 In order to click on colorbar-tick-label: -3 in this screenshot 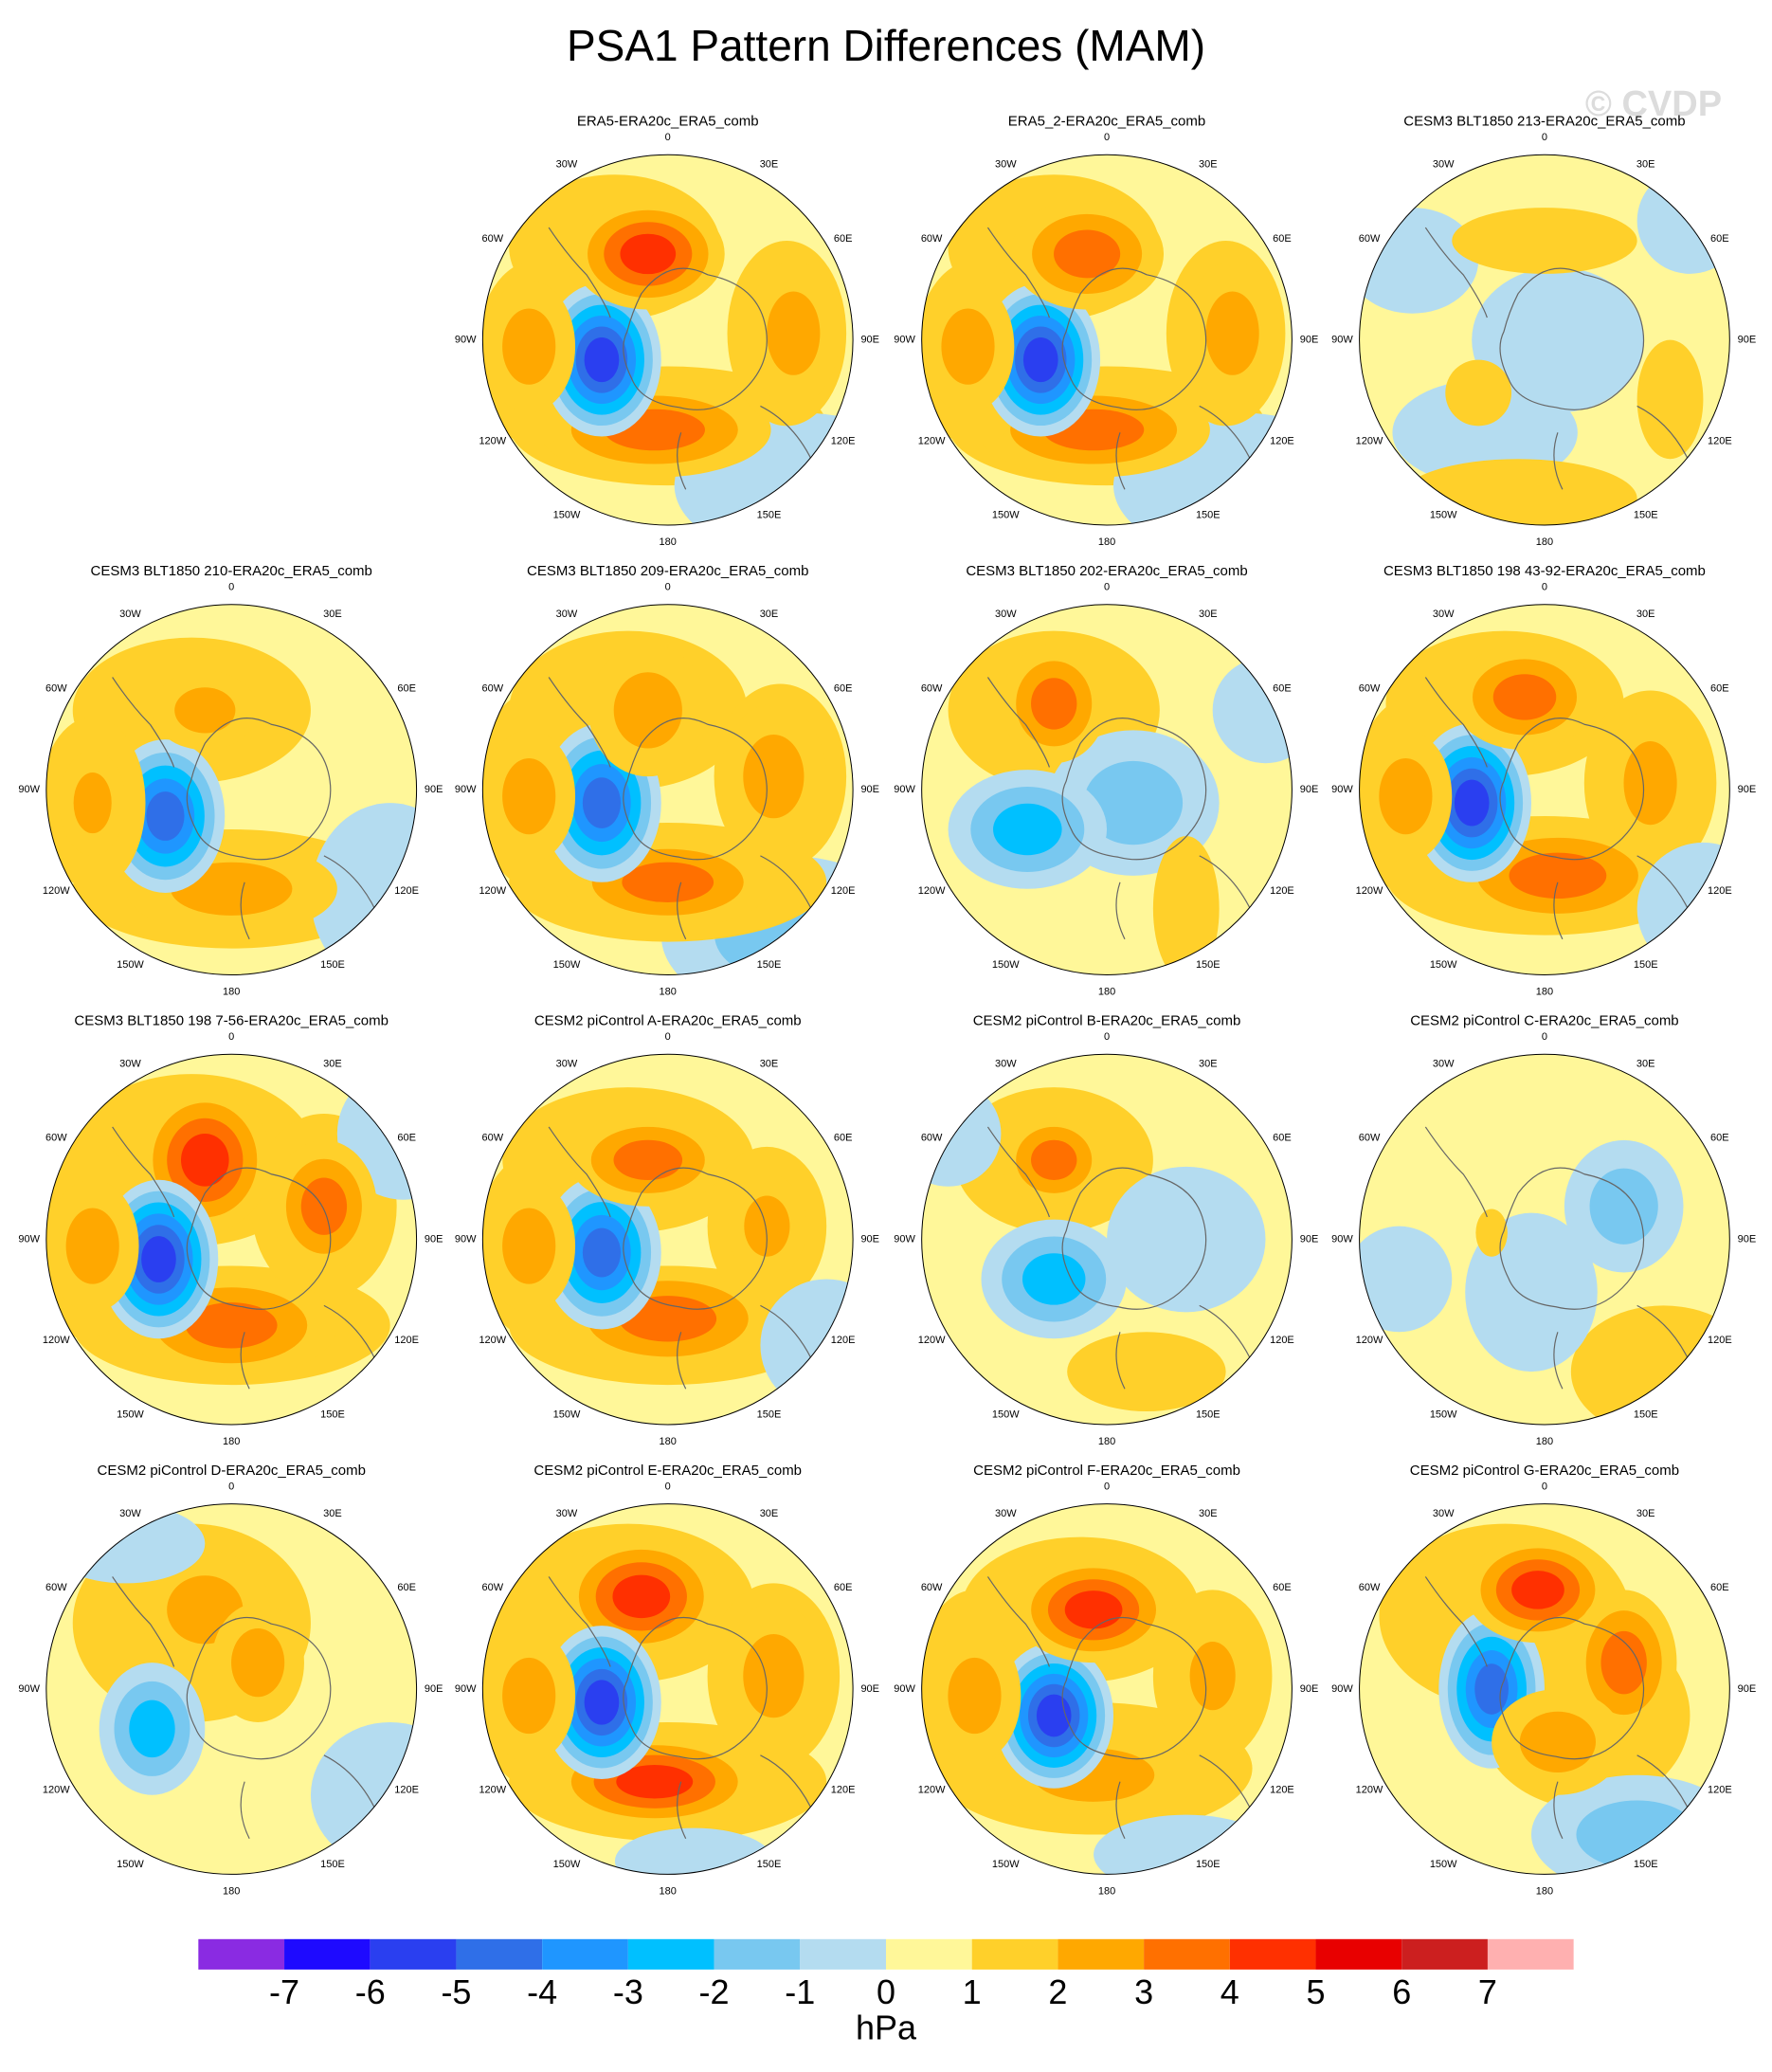, I will do `click(628, 1992)`.